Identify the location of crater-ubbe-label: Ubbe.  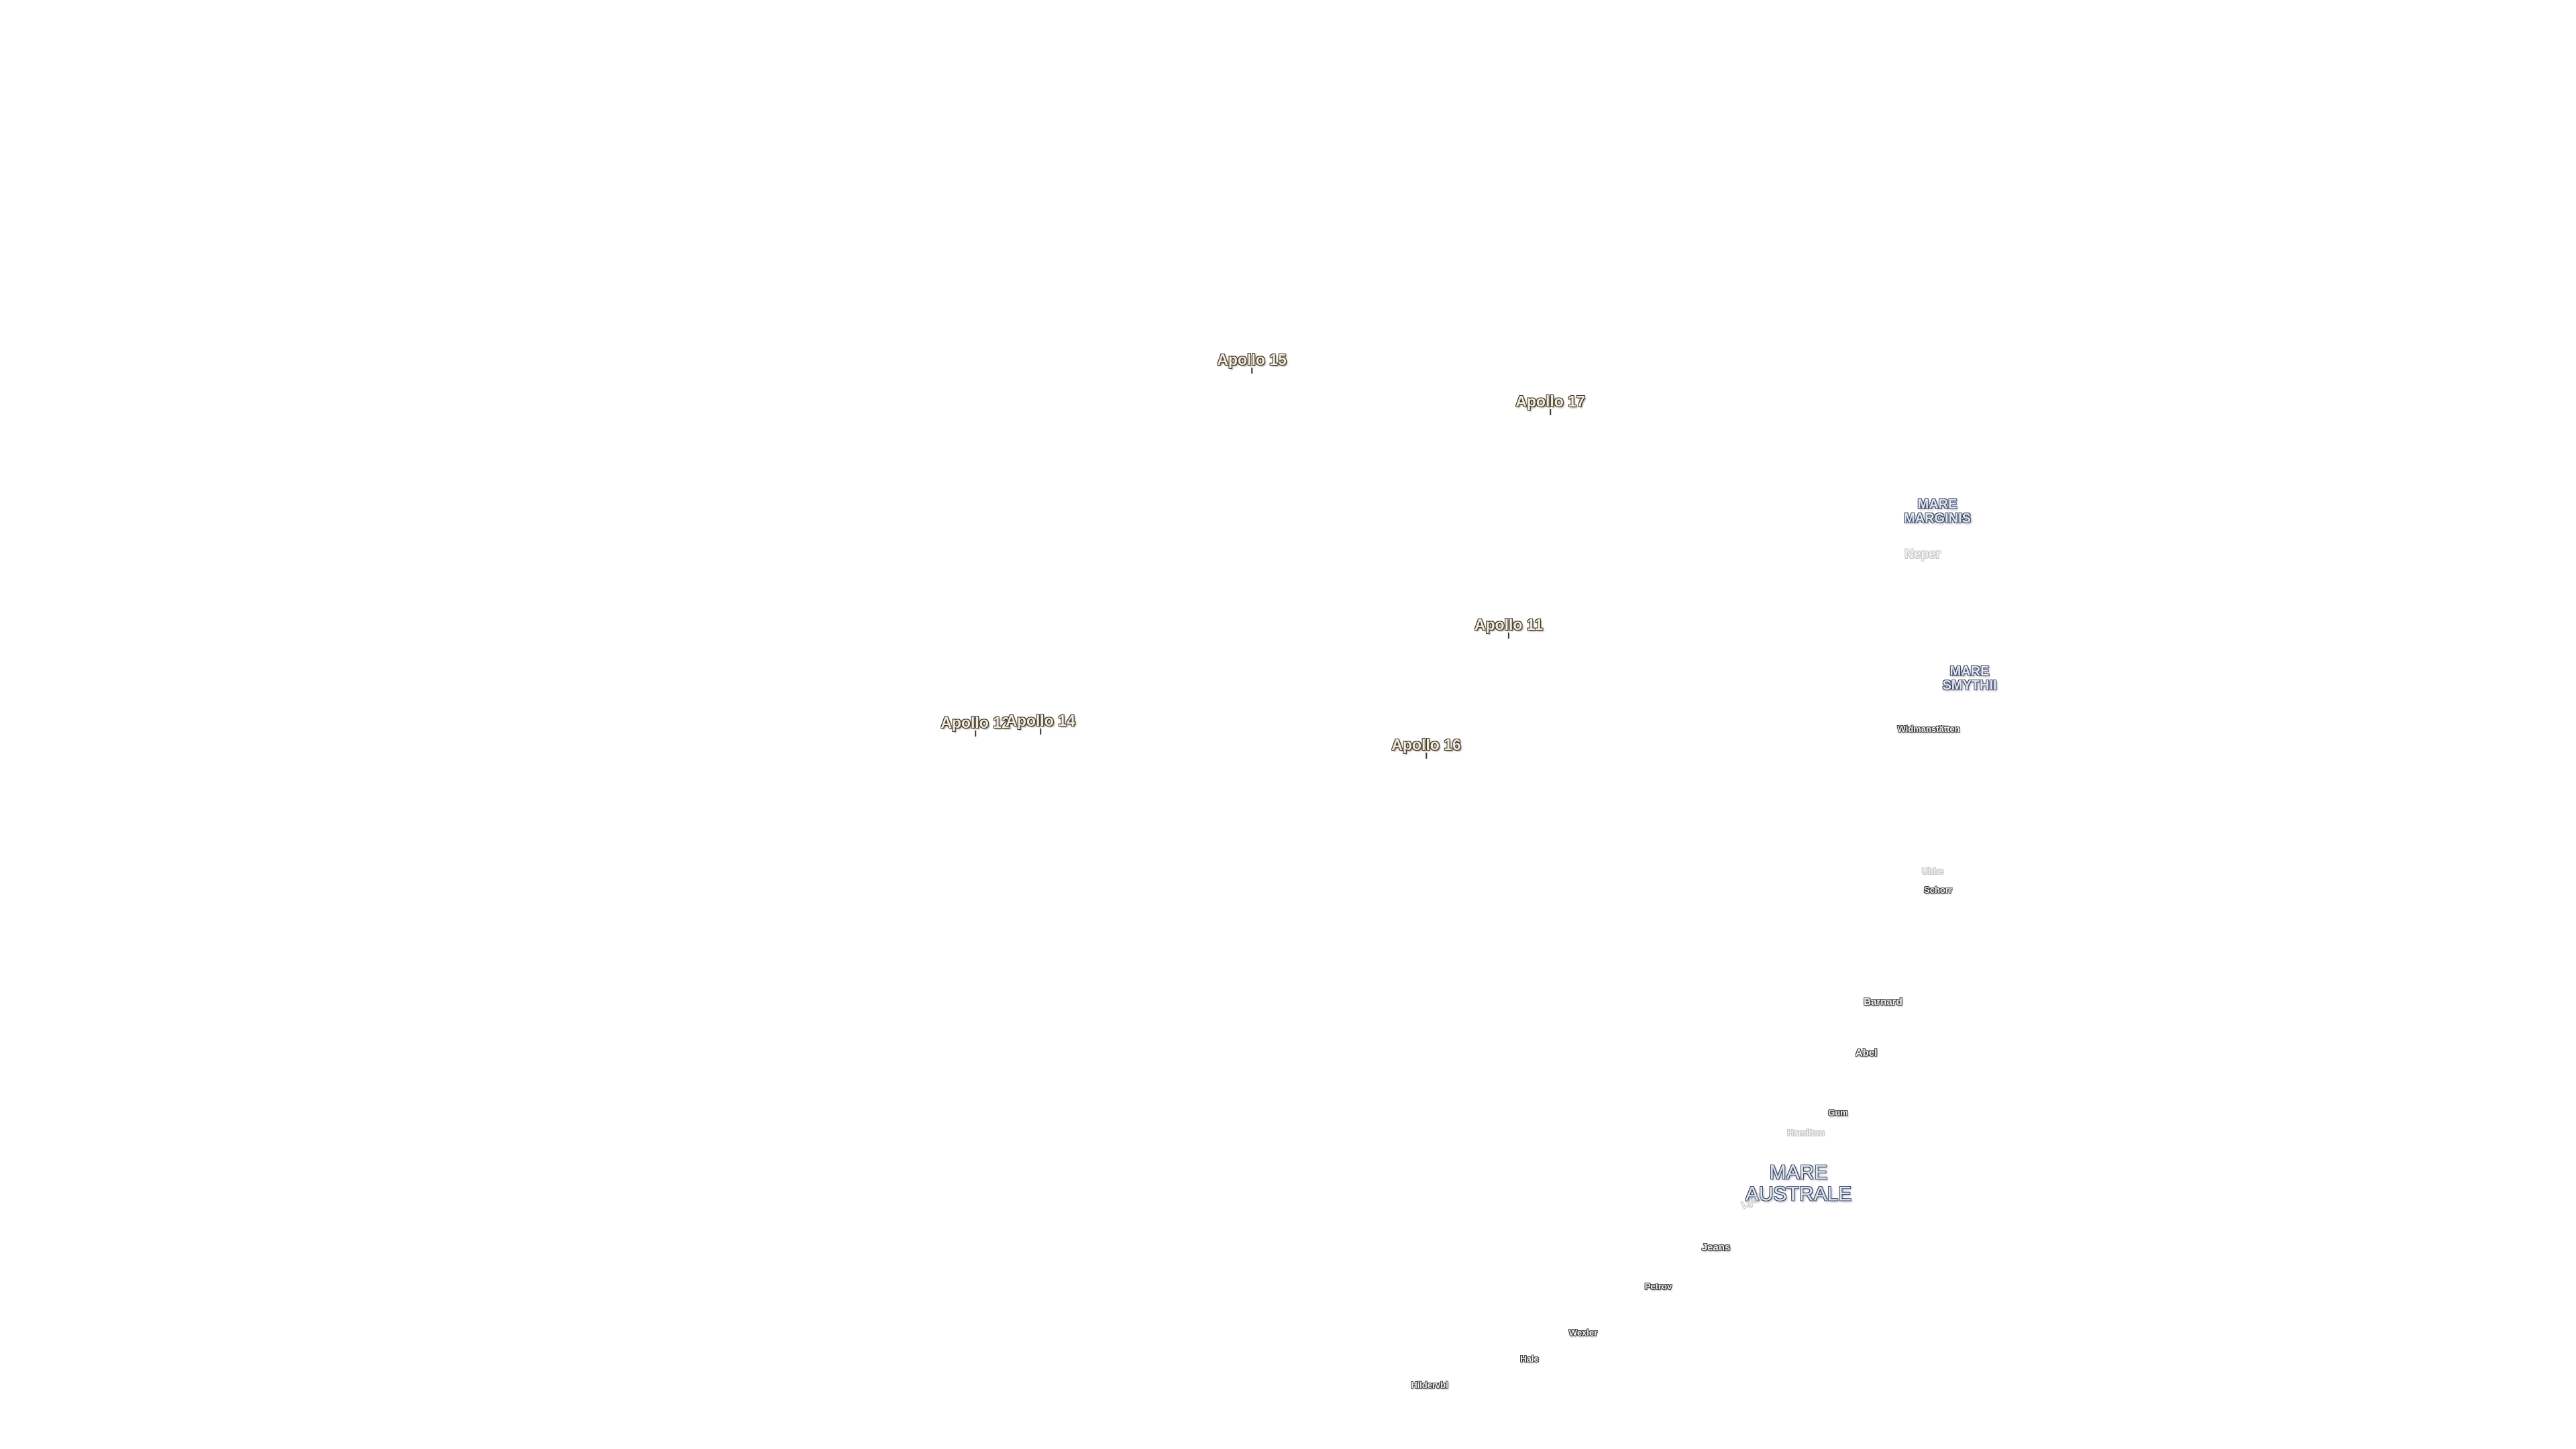
(1932, 871).